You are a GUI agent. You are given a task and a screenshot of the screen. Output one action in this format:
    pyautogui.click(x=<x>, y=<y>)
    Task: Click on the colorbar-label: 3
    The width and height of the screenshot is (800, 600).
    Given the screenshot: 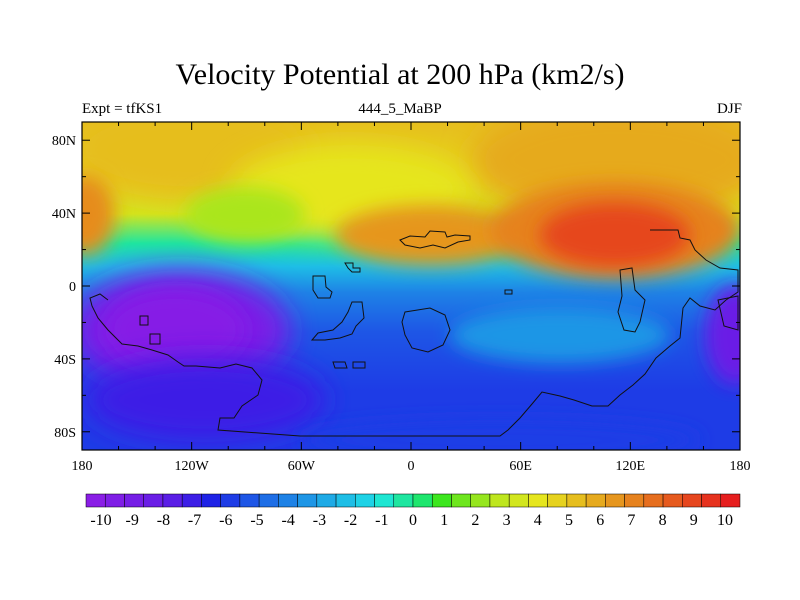 What is the action you would take?
    pyautogui.click(x=507, y=520)
    